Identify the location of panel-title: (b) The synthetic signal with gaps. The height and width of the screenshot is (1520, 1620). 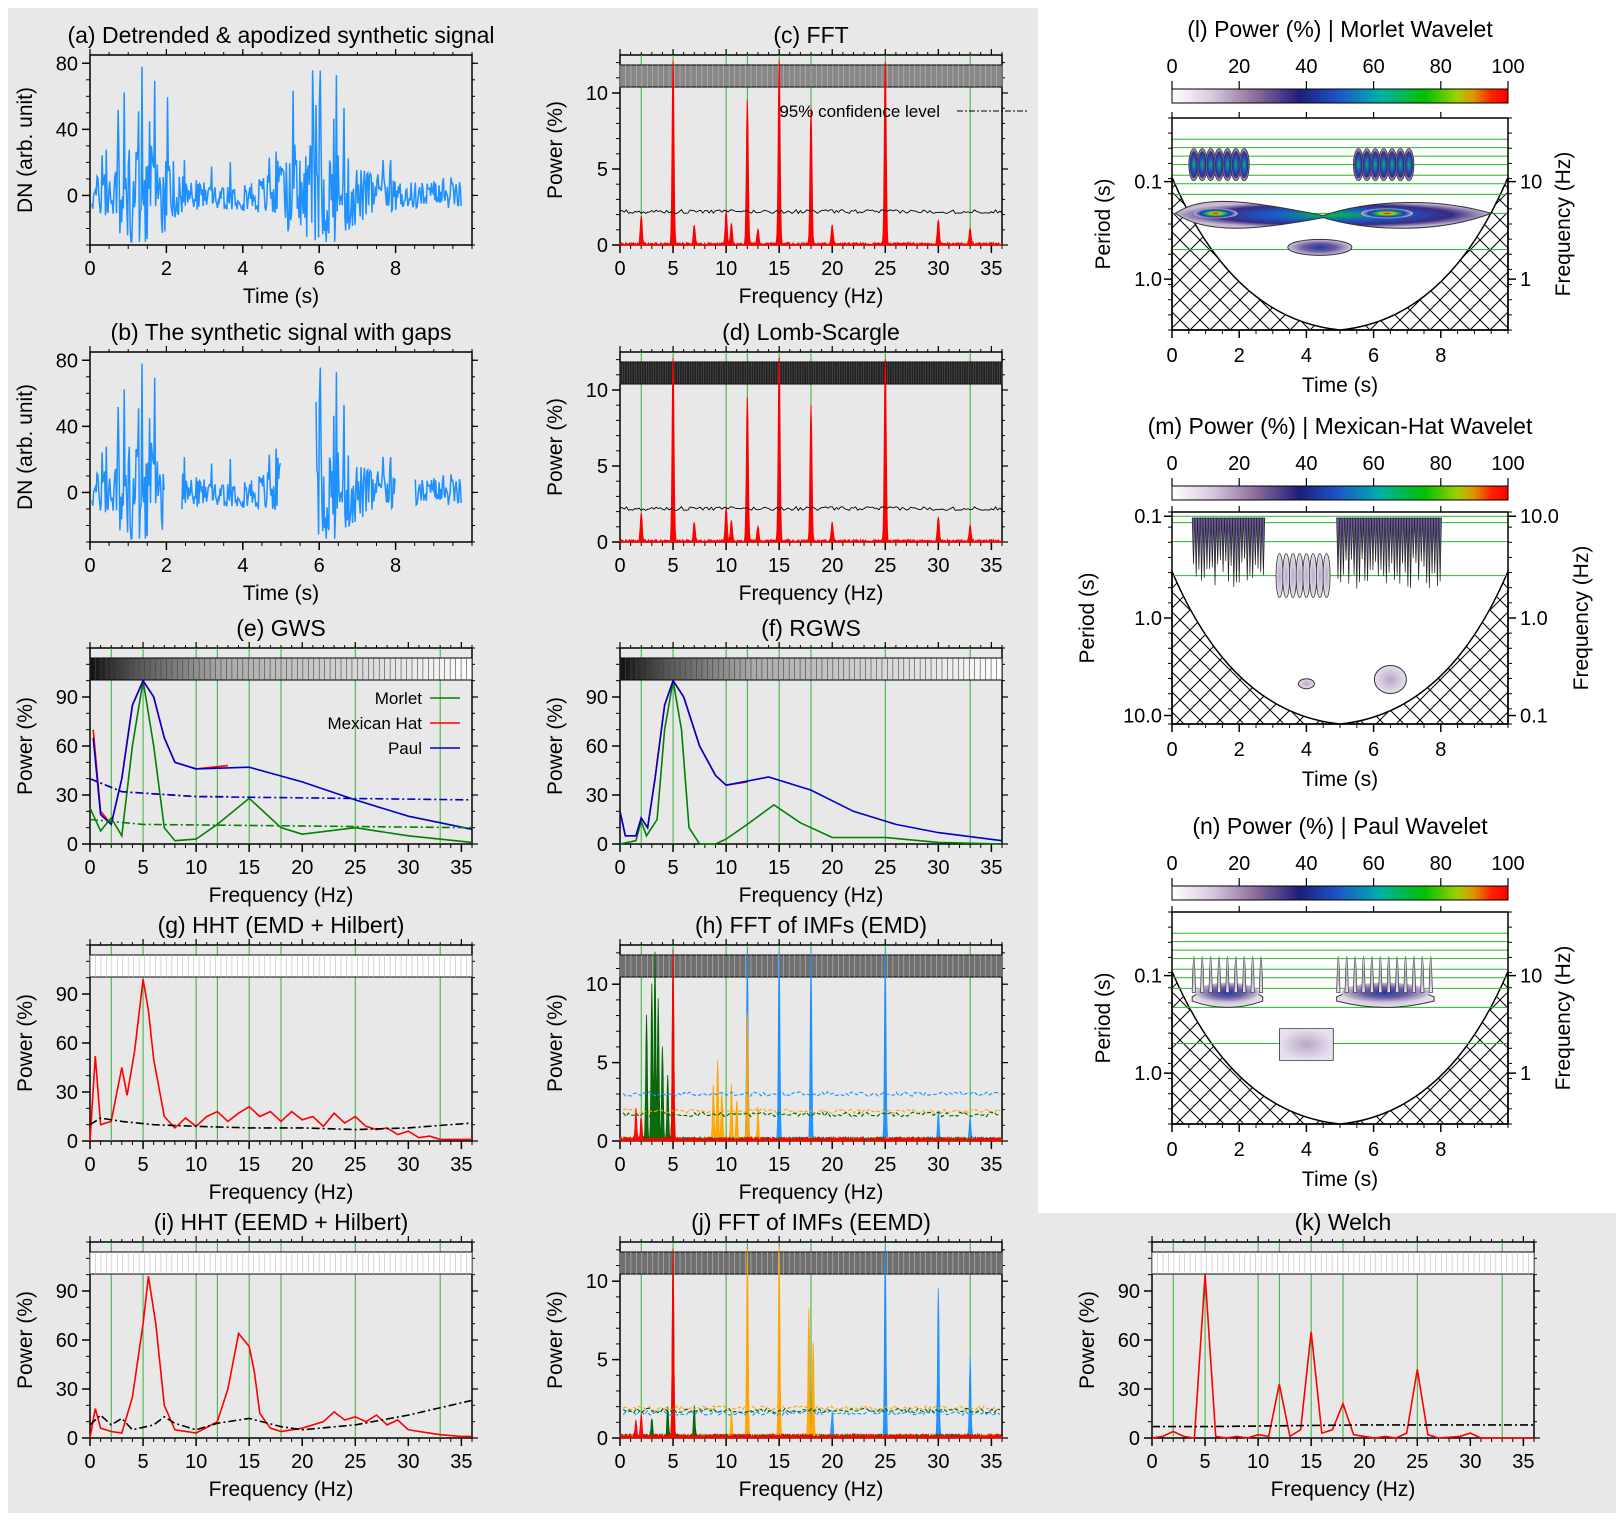
(281, 332).